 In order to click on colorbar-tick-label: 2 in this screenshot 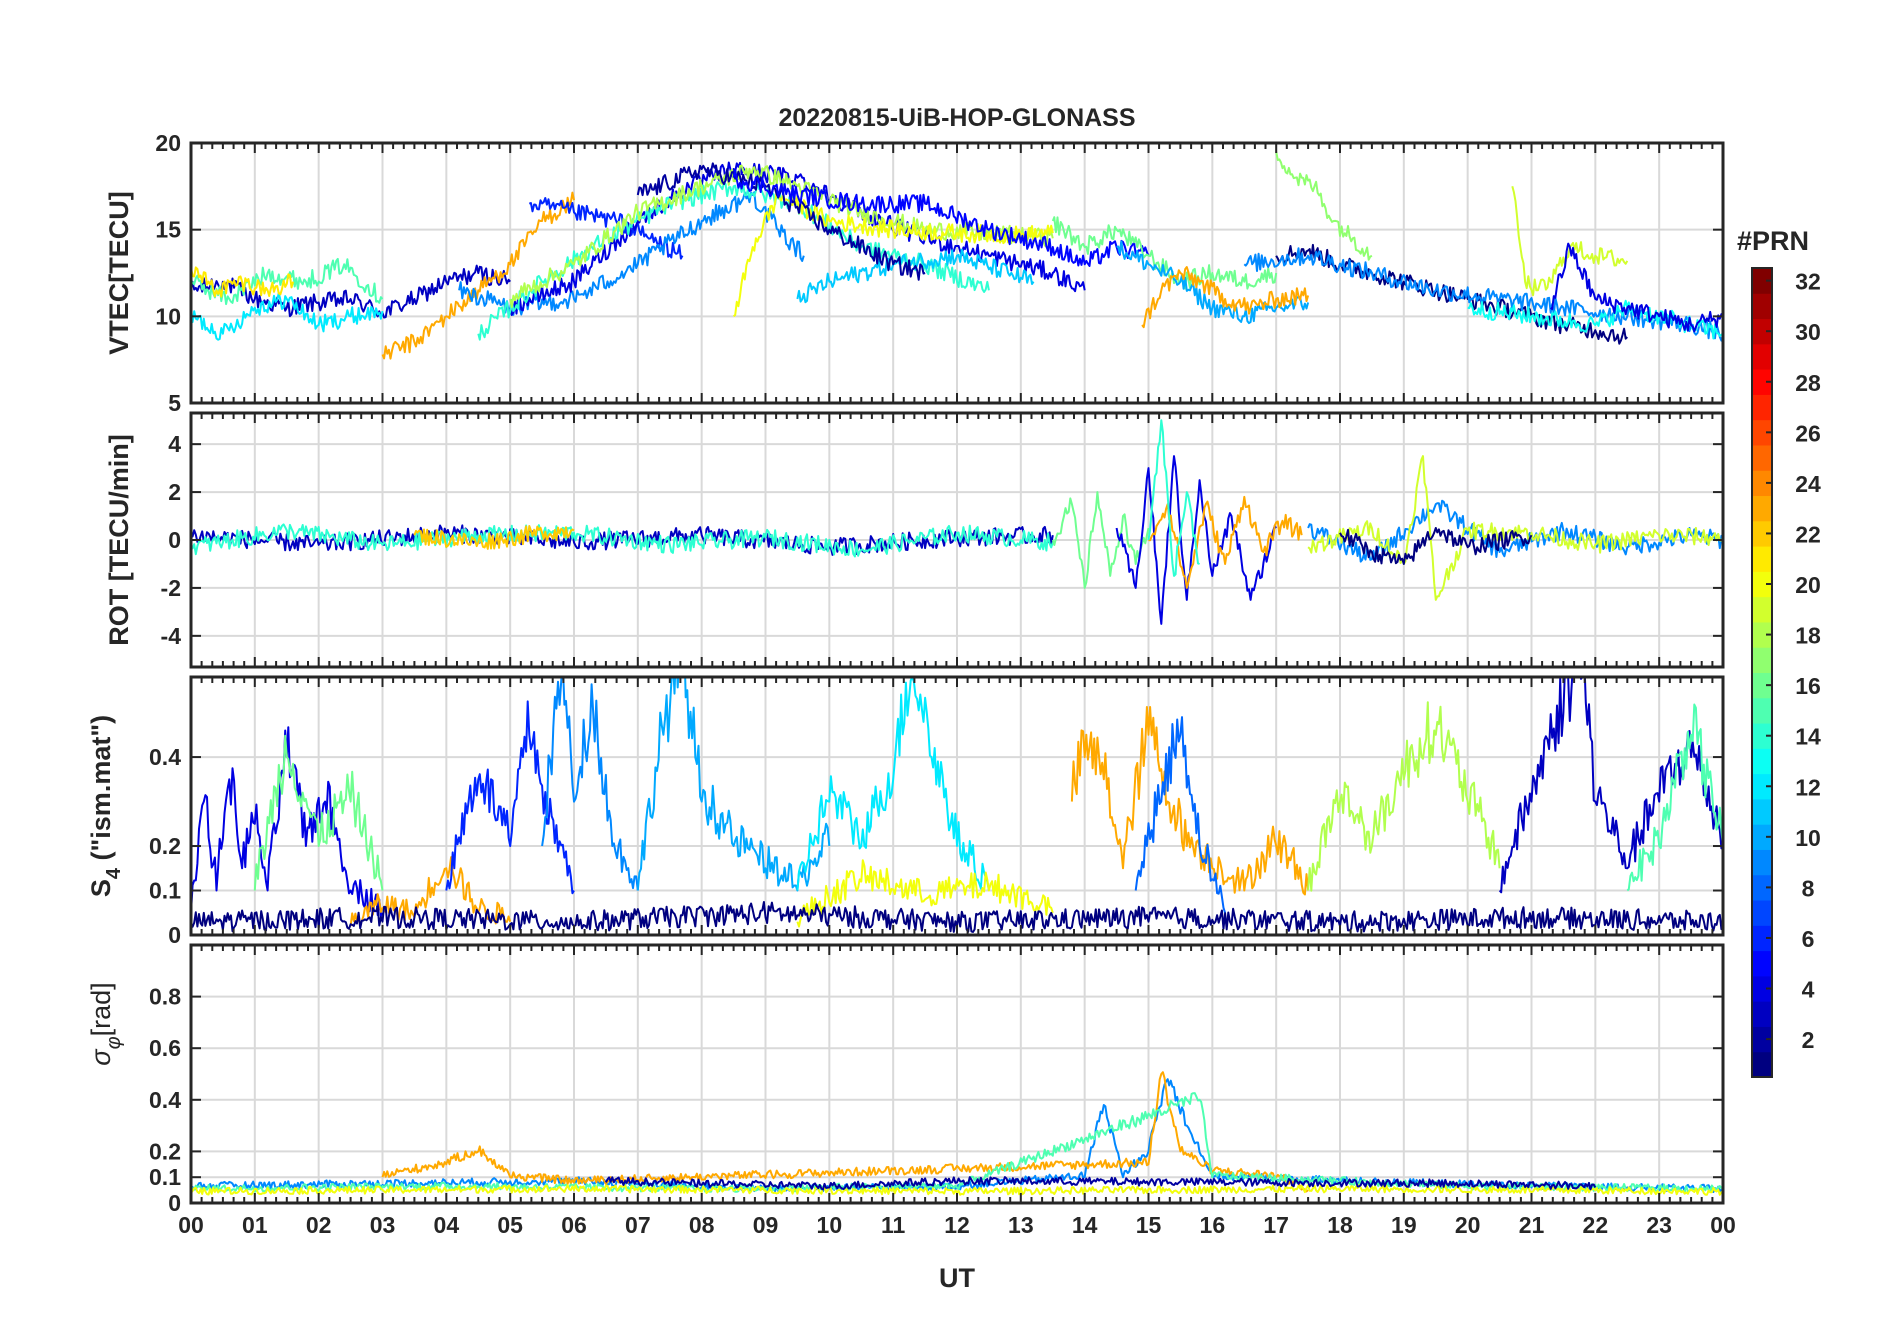, I will do `click(1808, 1040)`.